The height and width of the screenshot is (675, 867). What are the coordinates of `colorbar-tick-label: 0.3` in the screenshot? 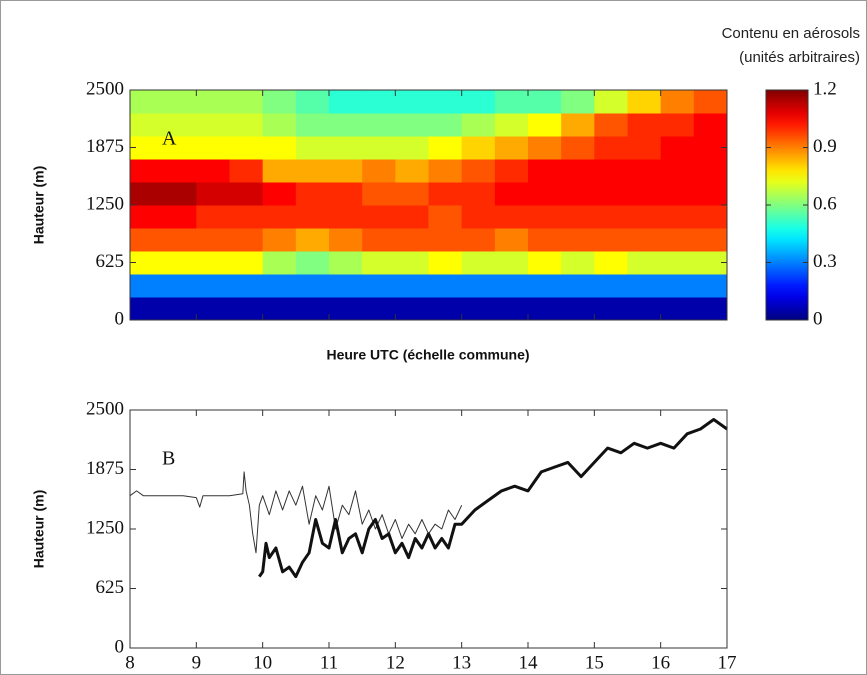 It's located at (825, 261).